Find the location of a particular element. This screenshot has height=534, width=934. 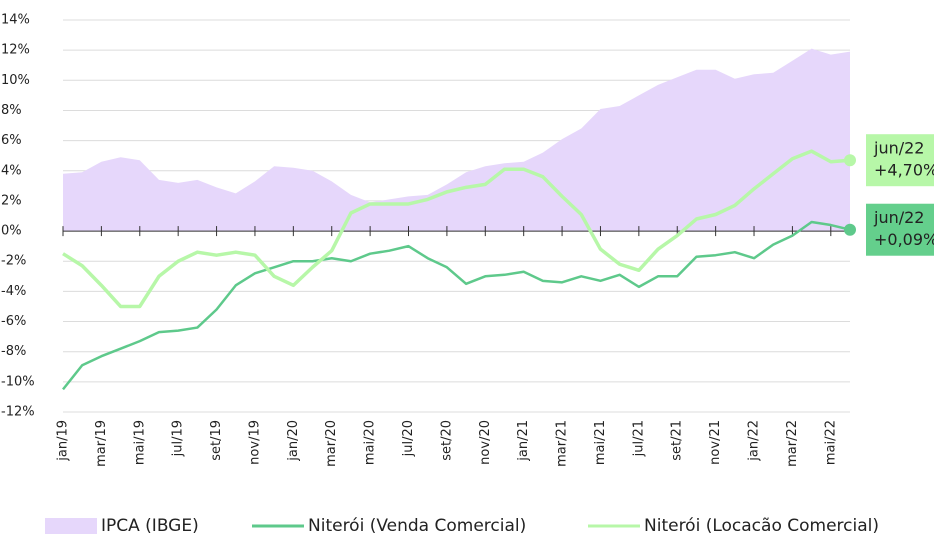

x-tick-label: jul/21 is located at coordinates (638, 438).